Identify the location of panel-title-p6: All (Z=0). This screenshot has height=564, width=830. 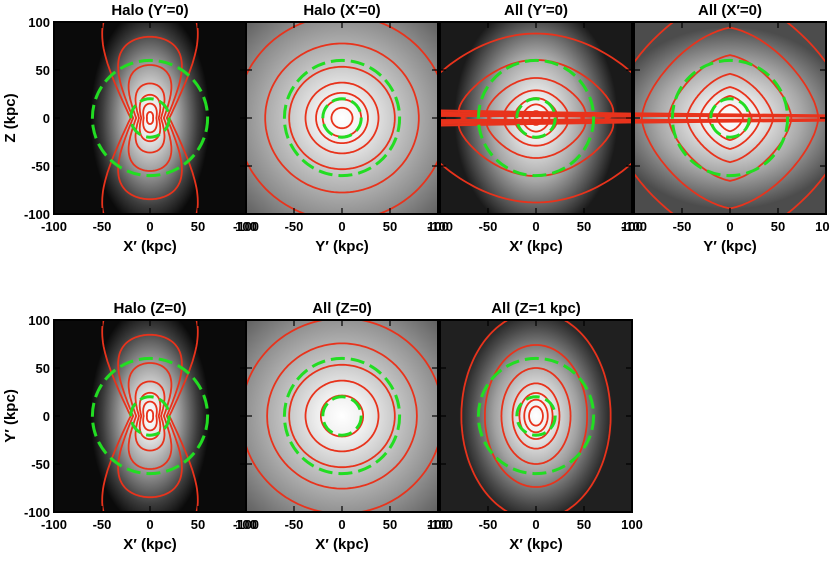
(342, 308).